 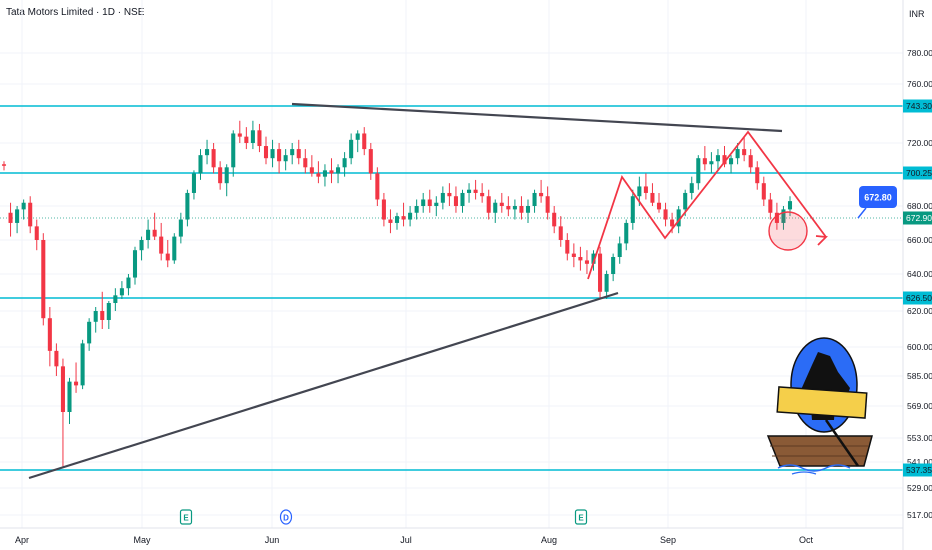 I want to click on highlight-circle, so click(x=788, y=231).